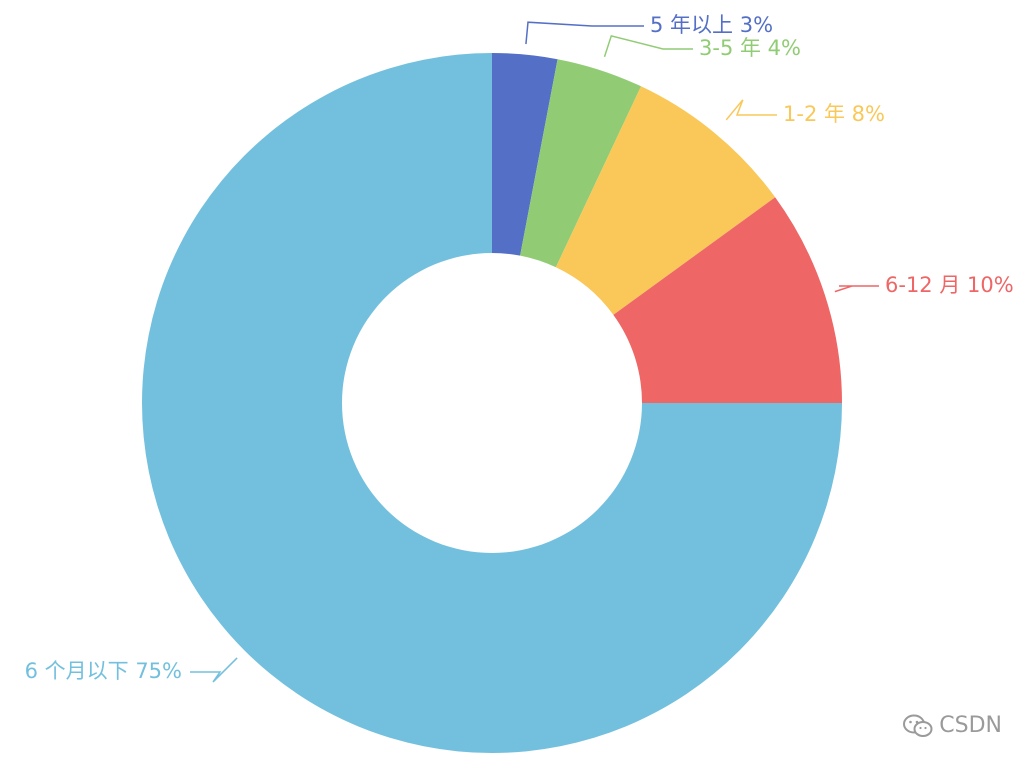 Image resolution: width=1036 pixels, height=766 pixels. I want to click on slice-label-3: 6-12 月 10%, so click(949, 285).